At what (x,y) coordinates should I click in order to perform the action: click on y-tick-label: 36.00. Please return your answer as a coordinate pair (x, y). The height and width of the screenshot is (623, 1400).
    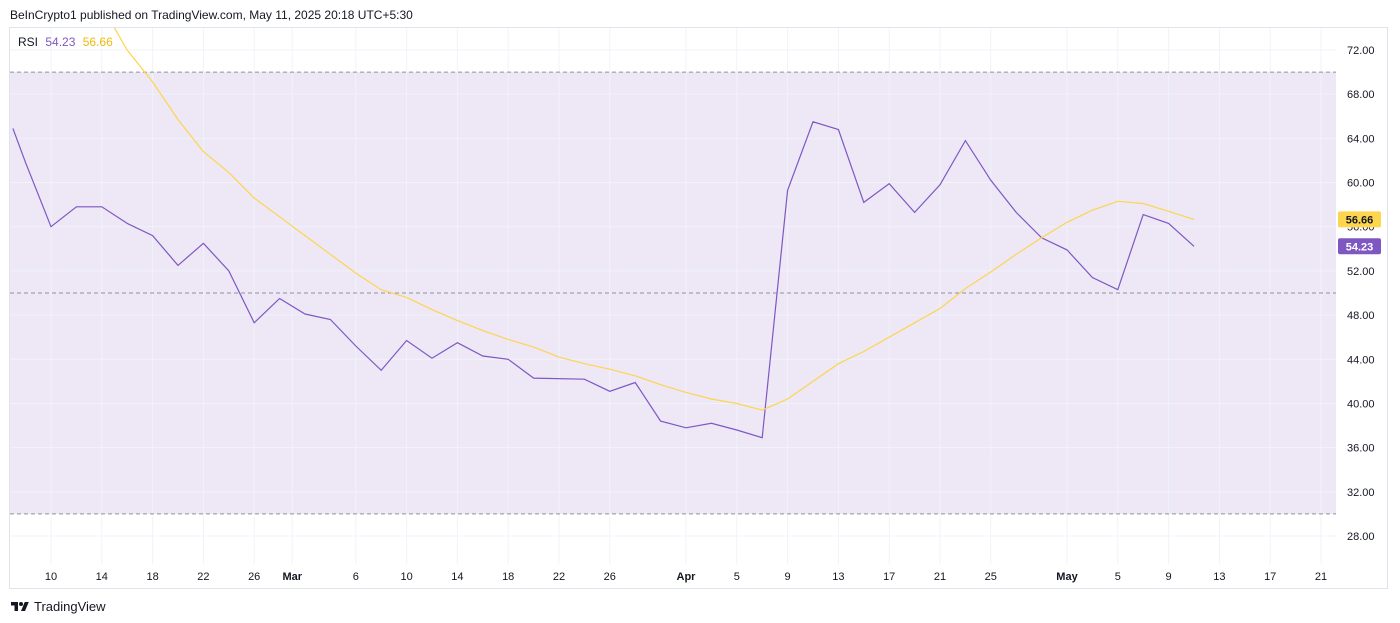
    Looking at the image, I should click on (1361, 449).